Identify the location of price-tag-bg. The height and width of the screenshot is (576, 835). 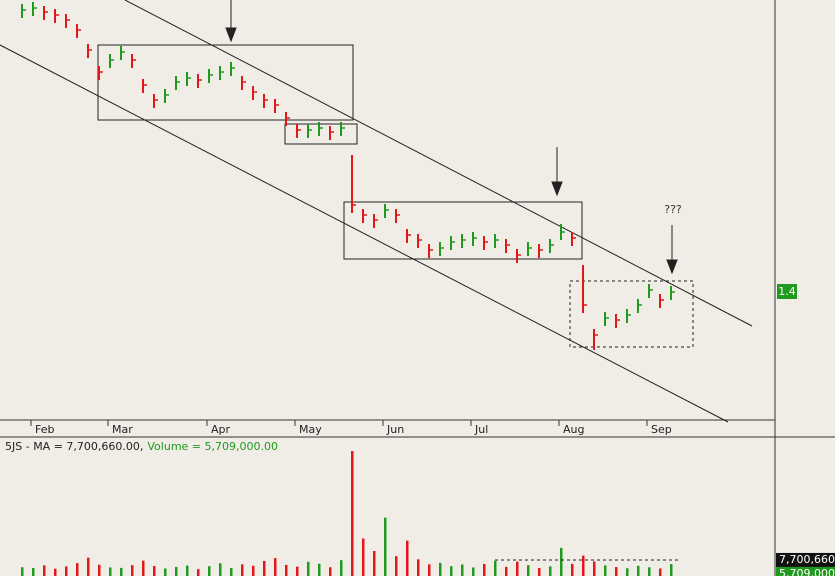
(787, 291).